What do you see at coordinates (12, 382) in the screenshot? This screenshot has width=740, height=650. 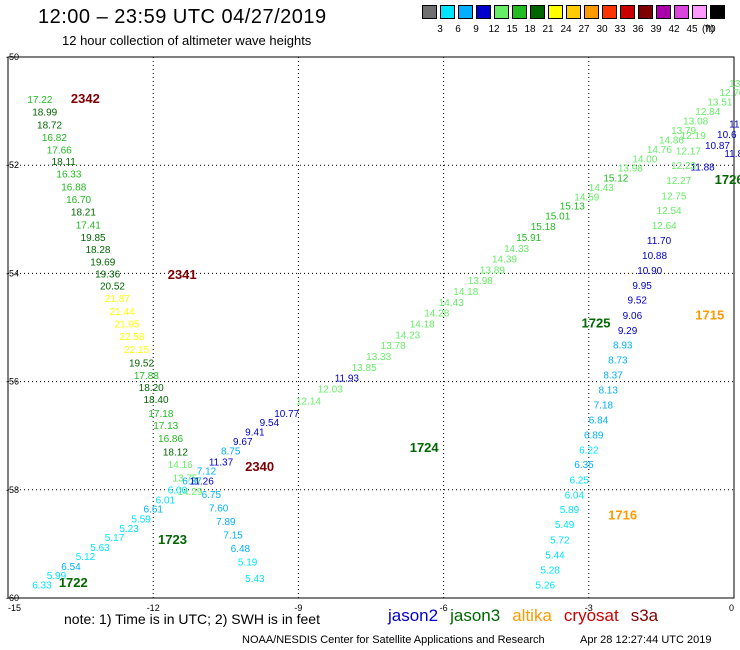 I see `lat-tick-label: -56` at bounding box center [12, 382].